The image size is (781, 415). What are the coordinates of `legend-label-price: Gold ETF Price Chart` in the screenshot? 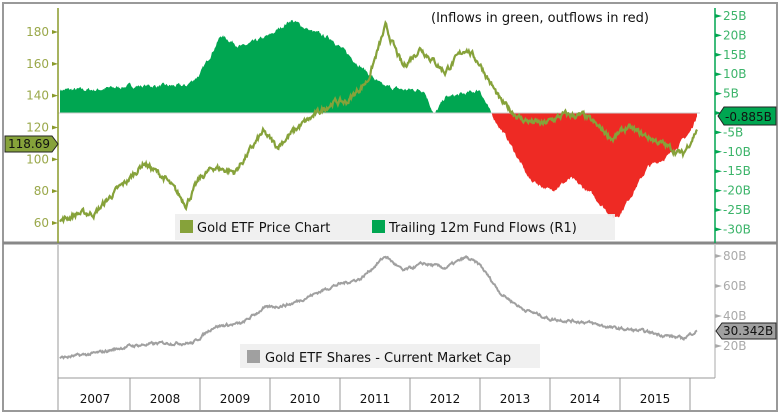 It's located at (263, 228).